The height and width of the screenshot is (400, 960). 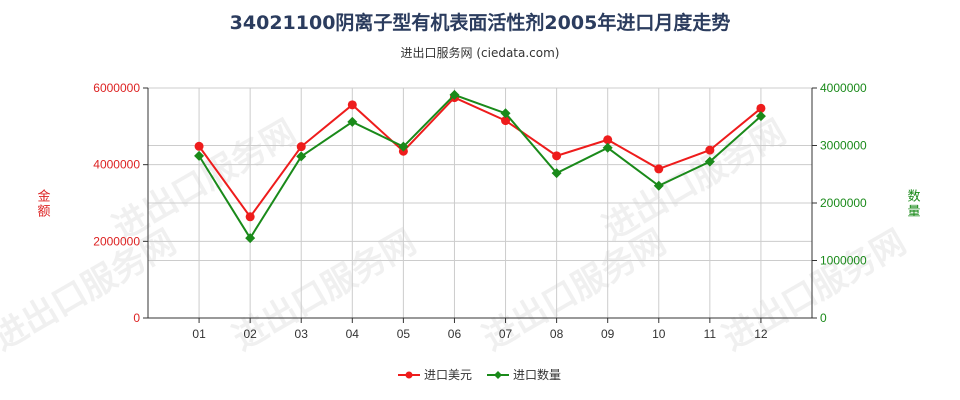 I want to click on right-axis-tick-label: 0, so click(x=823, y=318).